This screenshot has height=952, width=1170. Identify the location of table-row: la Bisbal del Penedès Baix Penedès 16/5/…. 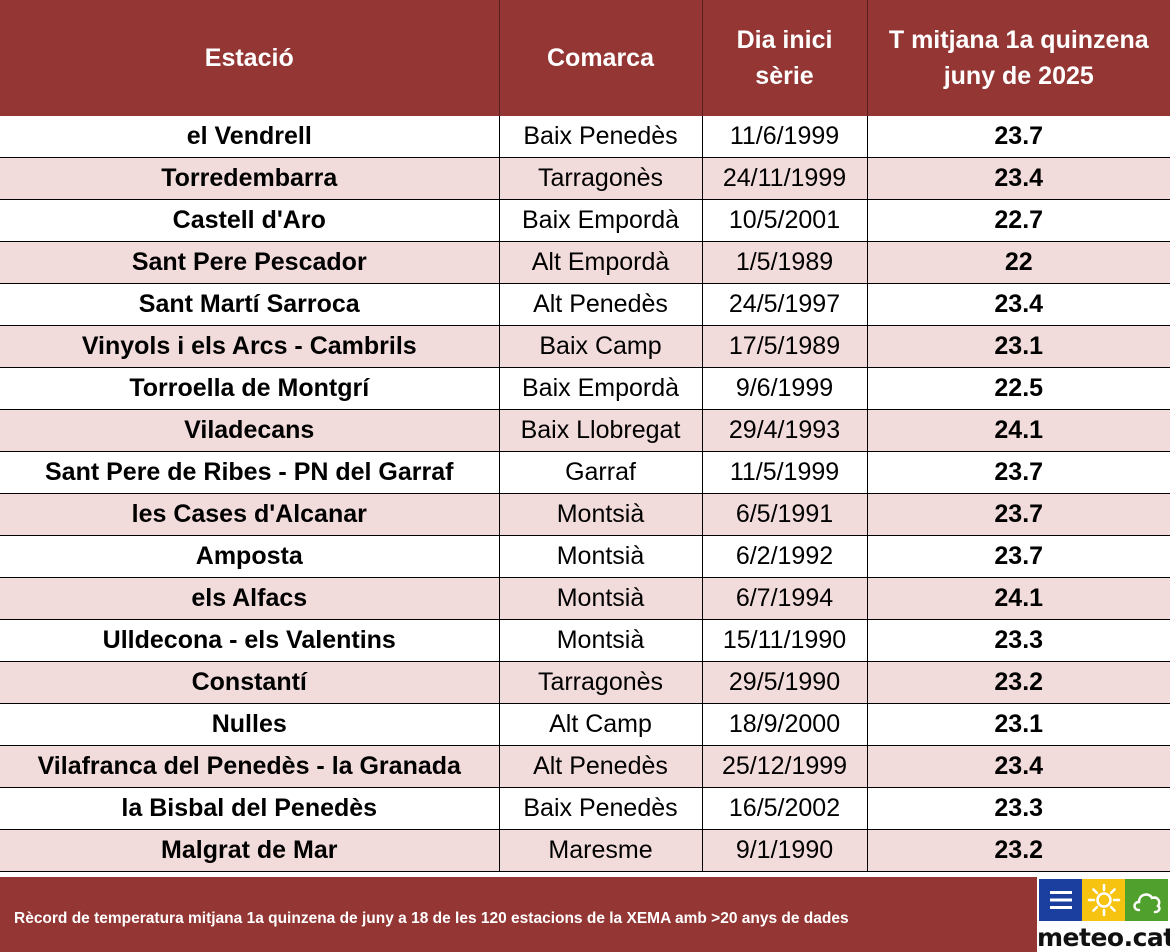
(585, 808).